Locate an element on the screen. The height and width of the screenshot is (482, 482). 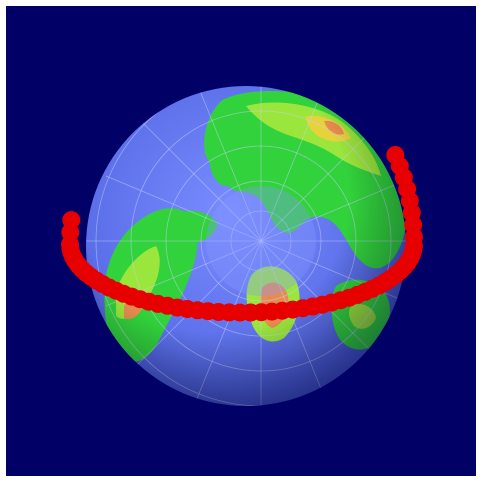
orbit-bead is located at coordinates (395, 155).